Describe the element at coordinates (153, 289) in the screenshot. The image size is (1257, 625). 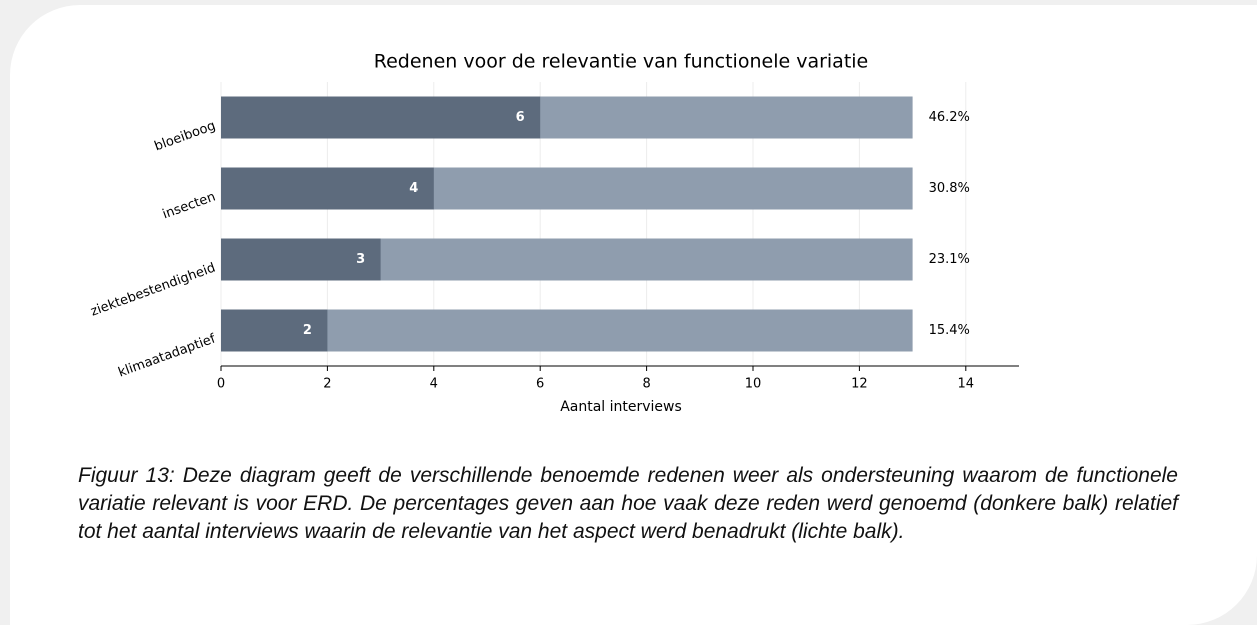
I see `y-tick-label: ziektebestendigheid` at that location.